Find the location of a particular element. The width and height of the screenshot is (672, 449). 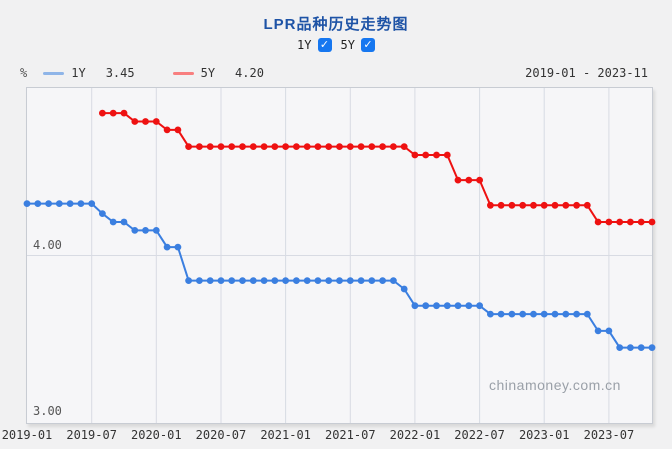

x-axis-tick-label: 2021-01 is located at coordinates (285, 435).